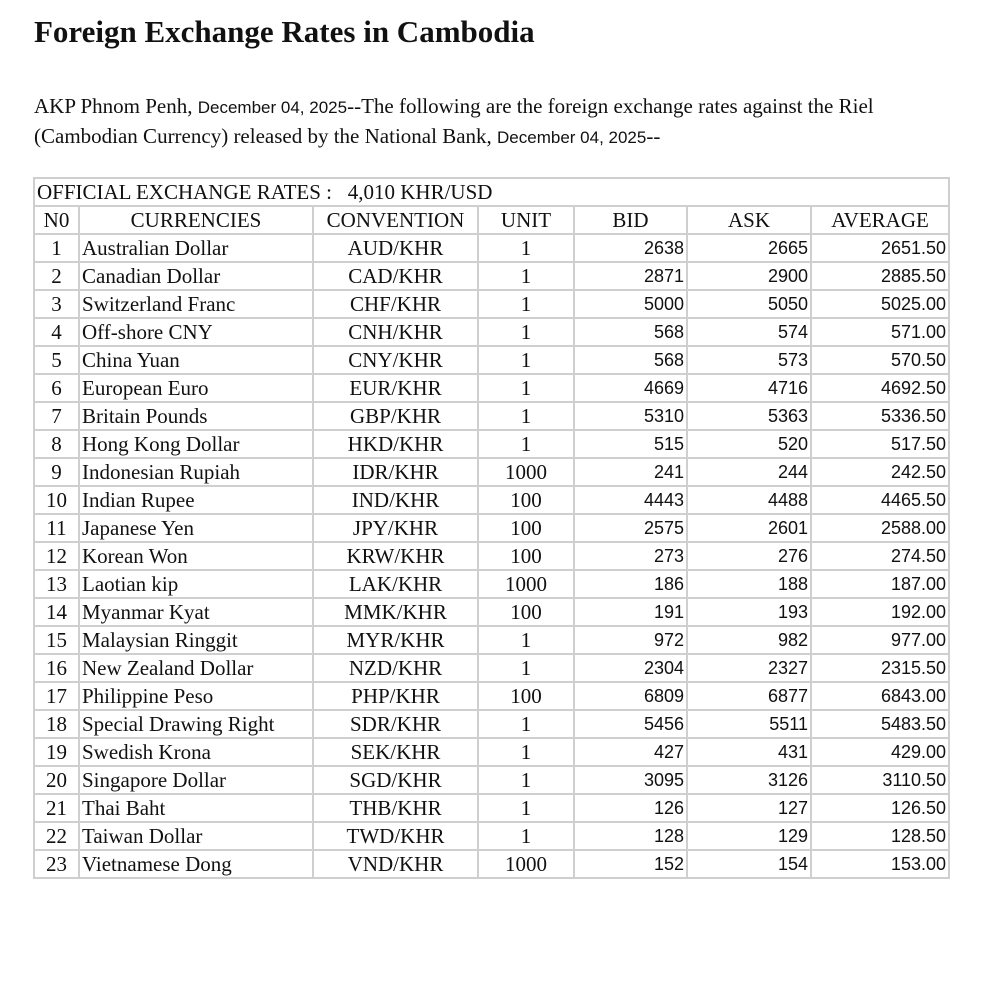 The height and width of the screenshot is (1000, 989). I want to click on cell-convention: PHP/KHR, so click(395, 696).